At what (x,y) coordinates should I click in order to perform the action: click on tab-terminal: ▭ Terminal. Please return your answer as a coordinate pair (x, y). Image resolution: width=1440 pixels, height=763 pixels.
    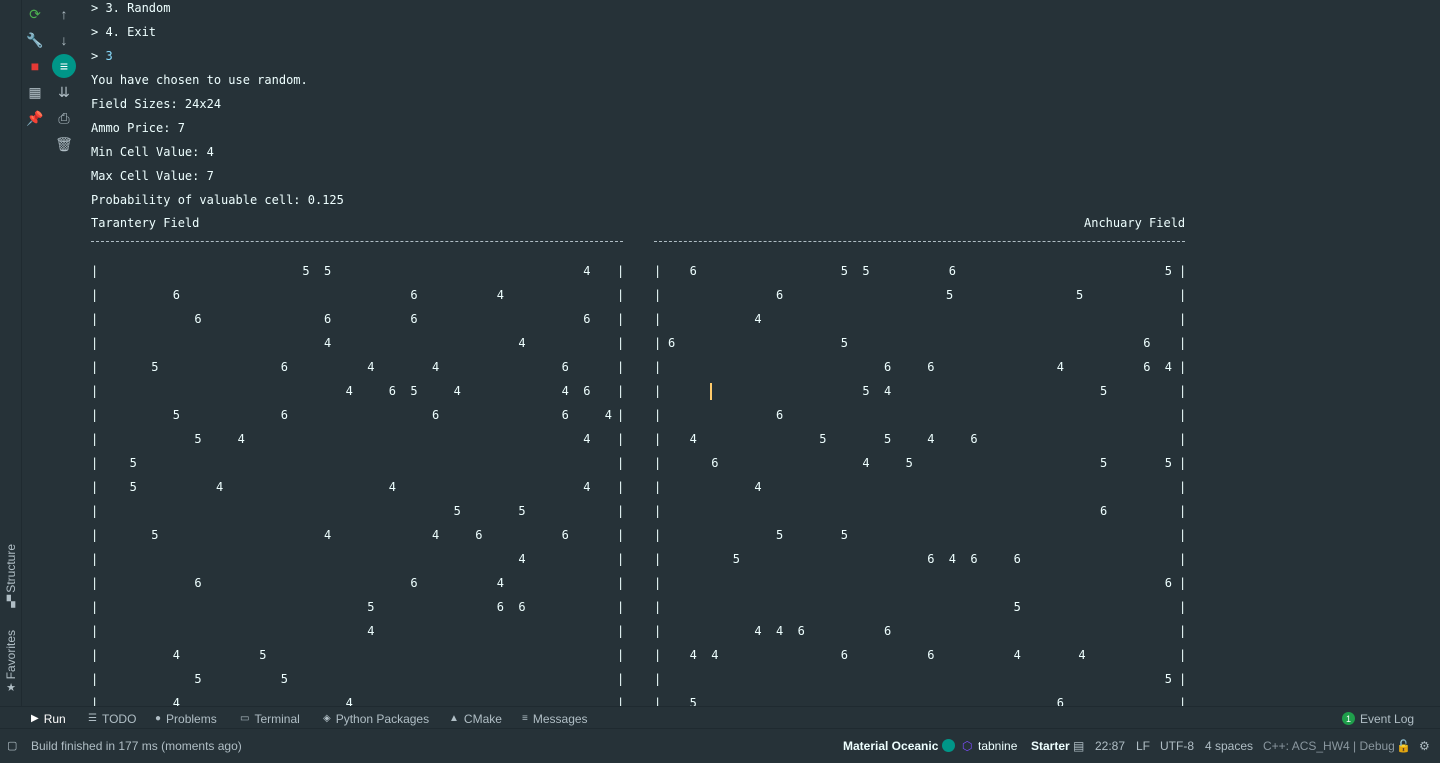
    Looking at the image, I should click on (270, 718).